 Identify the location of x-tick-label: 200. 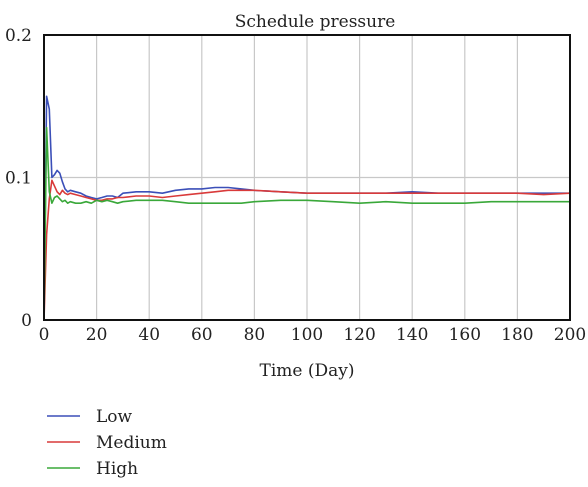
(570, 335).